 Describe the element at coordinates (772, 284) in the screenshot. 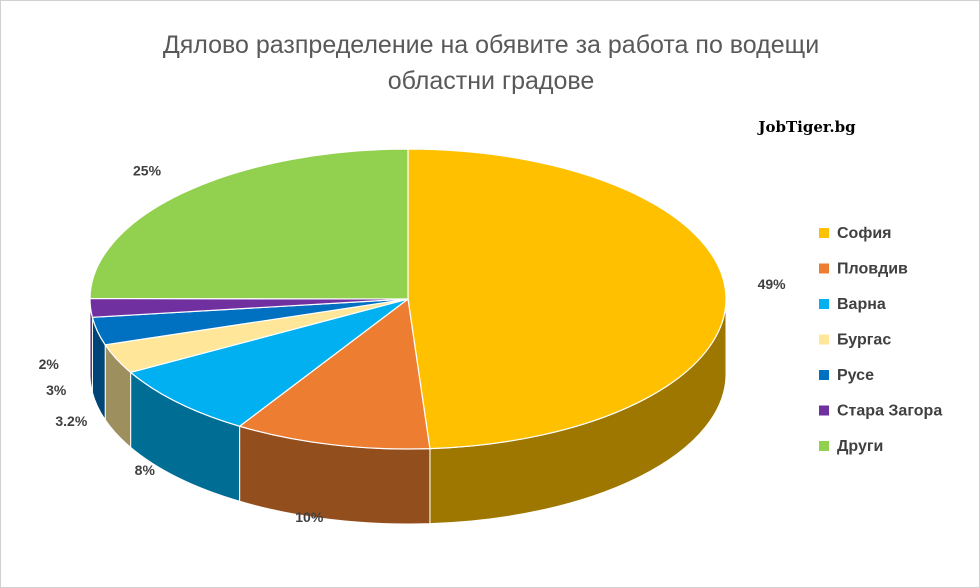

I see `data-label: 49%` at that location.